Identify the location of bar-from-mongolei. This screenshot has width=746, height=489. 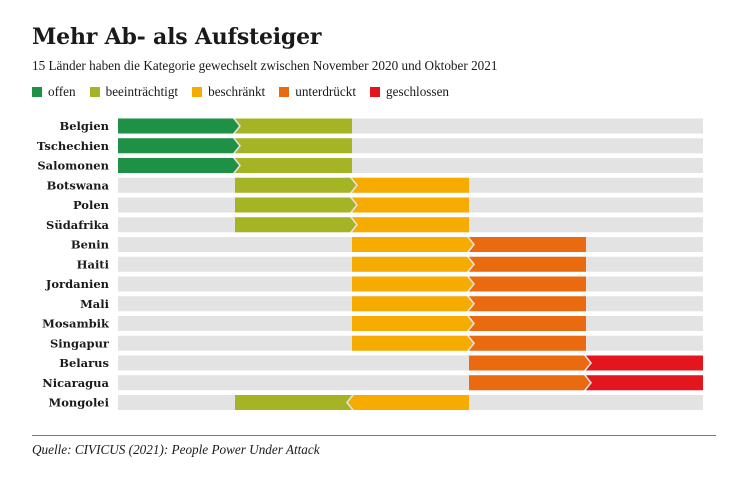
(408, 402).